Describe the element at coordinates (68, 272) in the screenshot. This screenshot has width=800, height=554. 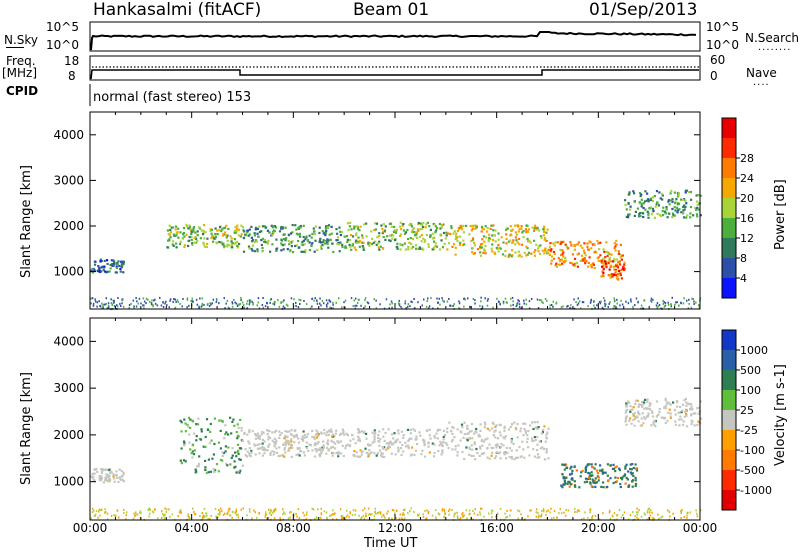
I see `power-y-tick-0: 1000` at that location.